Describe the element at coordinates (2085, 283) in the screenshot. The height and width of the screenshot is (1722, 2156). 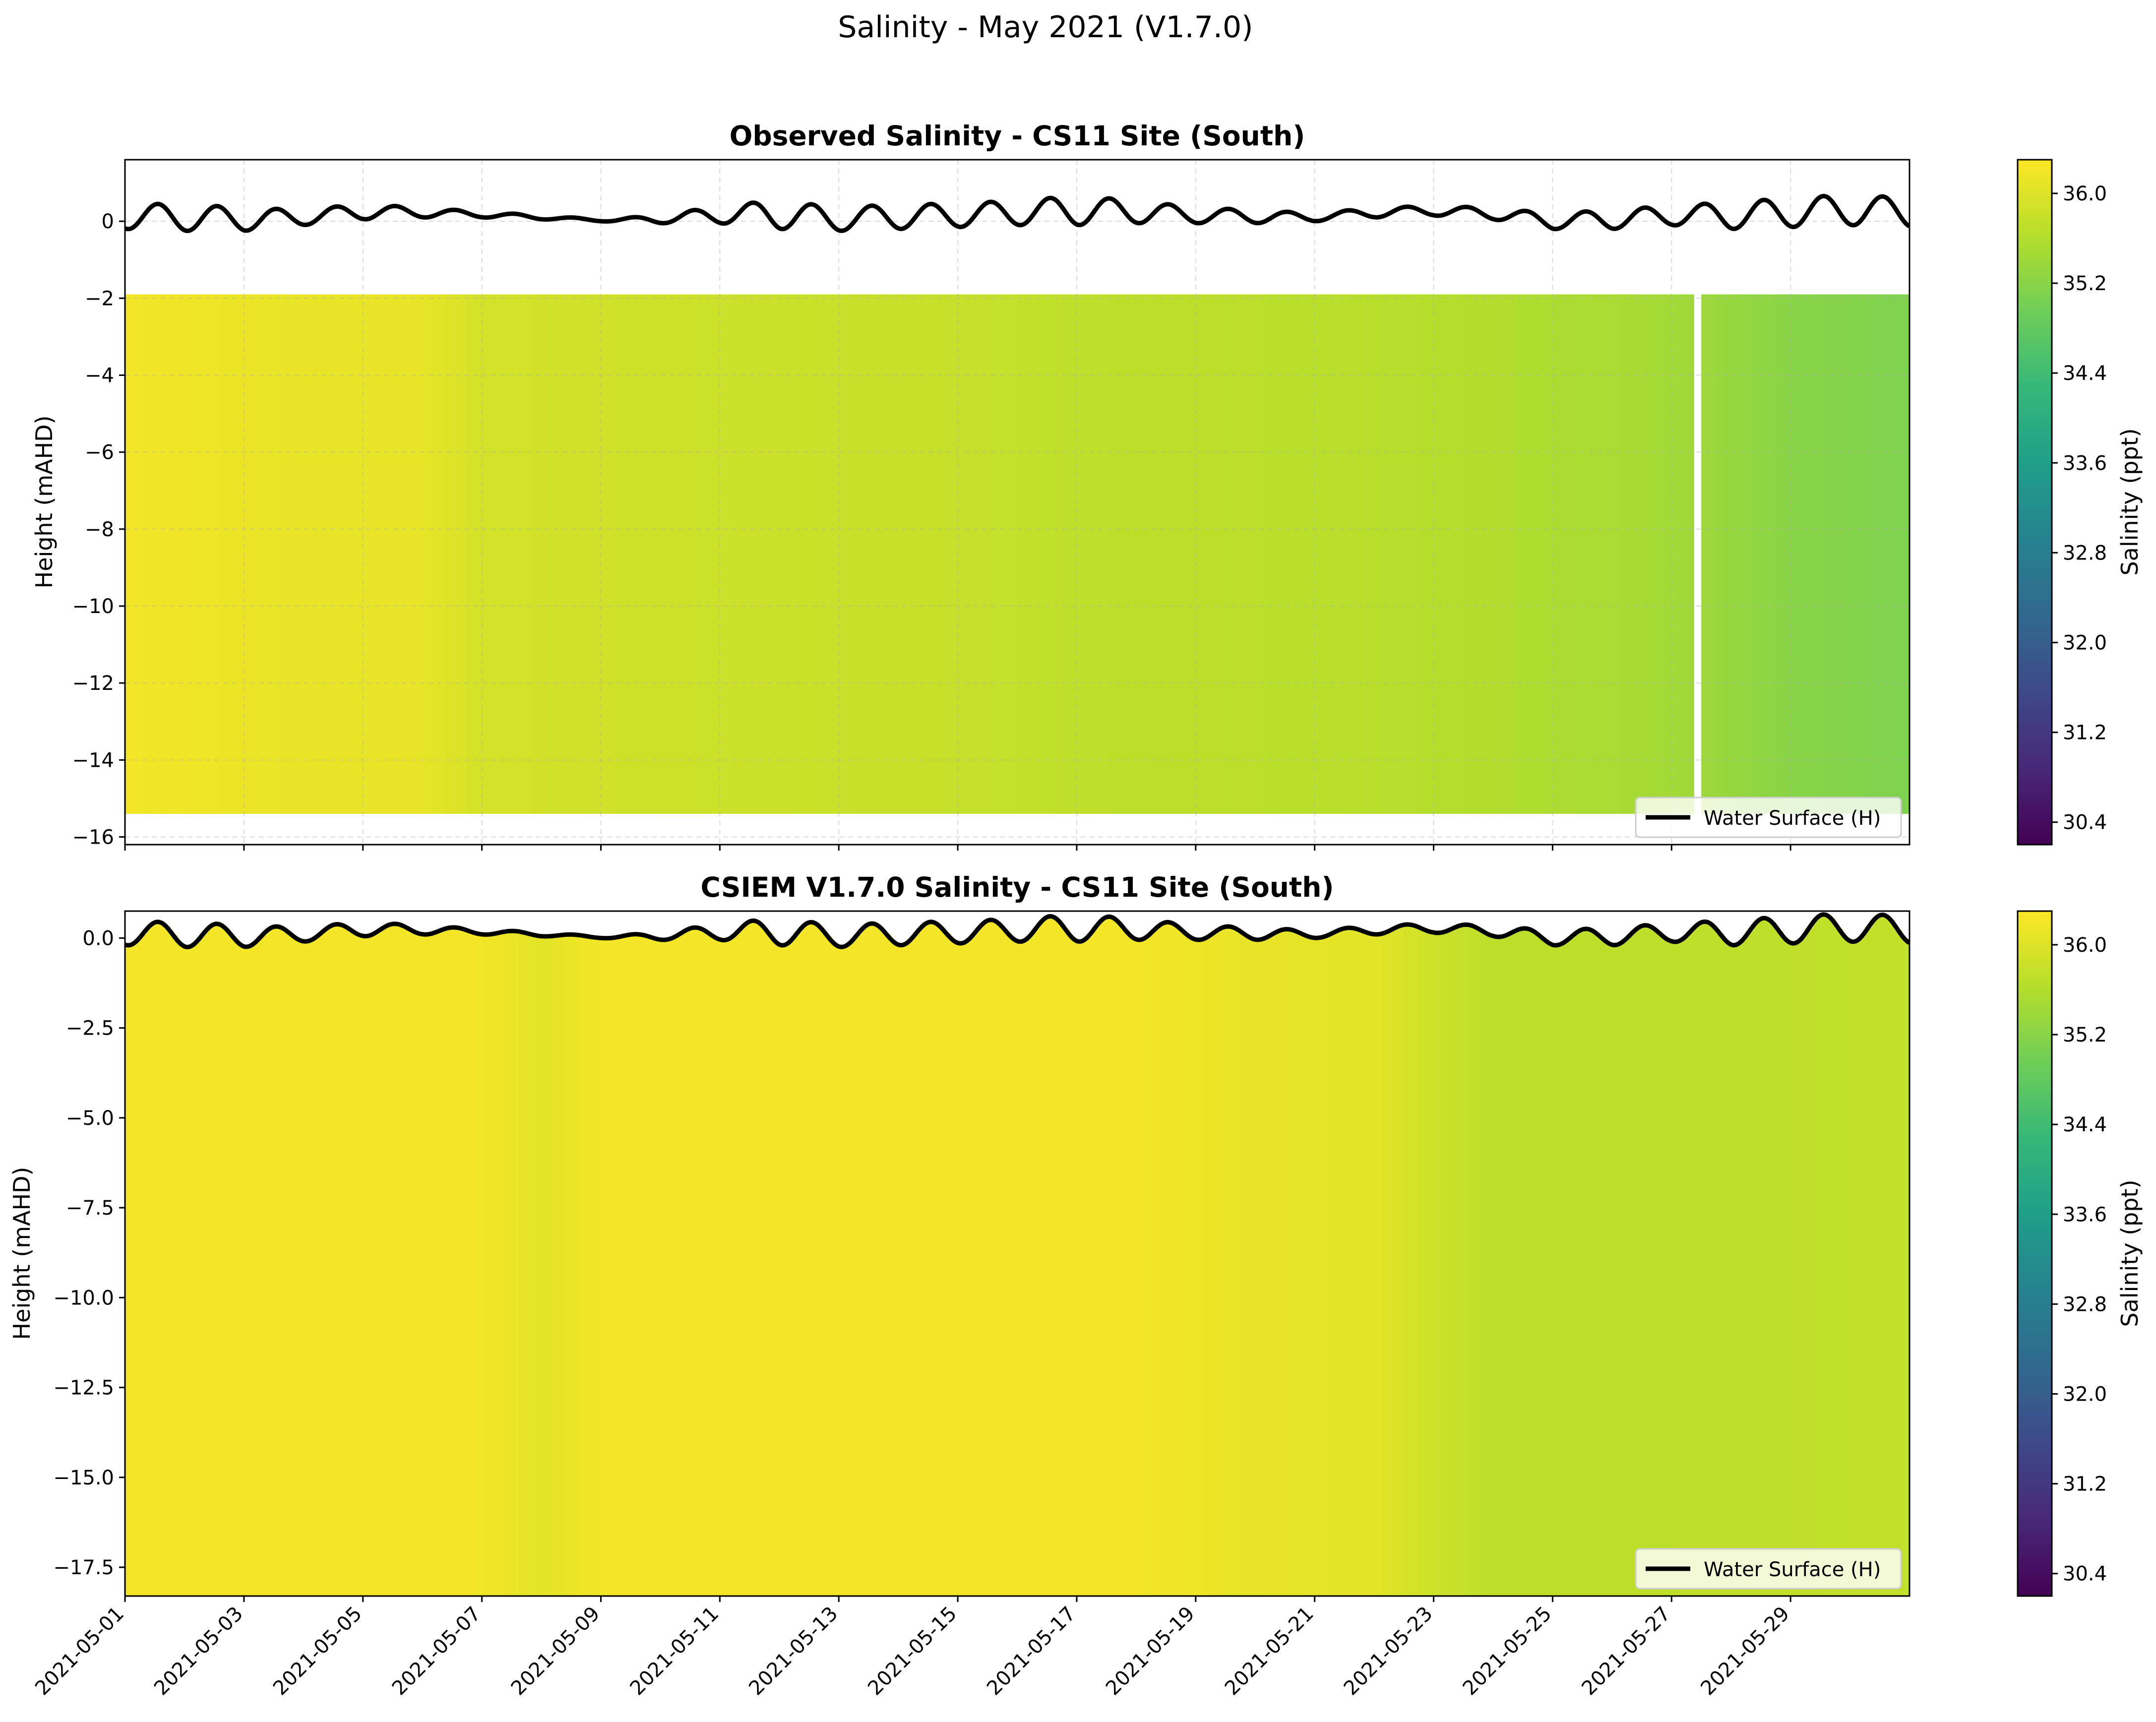
I see `colorbar-tick-label: 35.2` at that location.